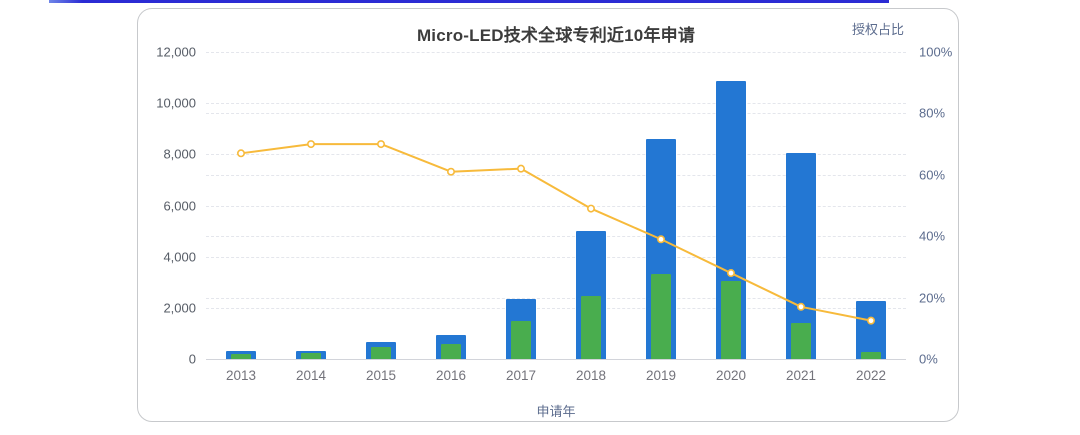 The width and height of the screenshot is (1080, 435). Describe the element at coordinates (731, 320) in the screenshot. I see `bar-applications-granted-2020` at that location.